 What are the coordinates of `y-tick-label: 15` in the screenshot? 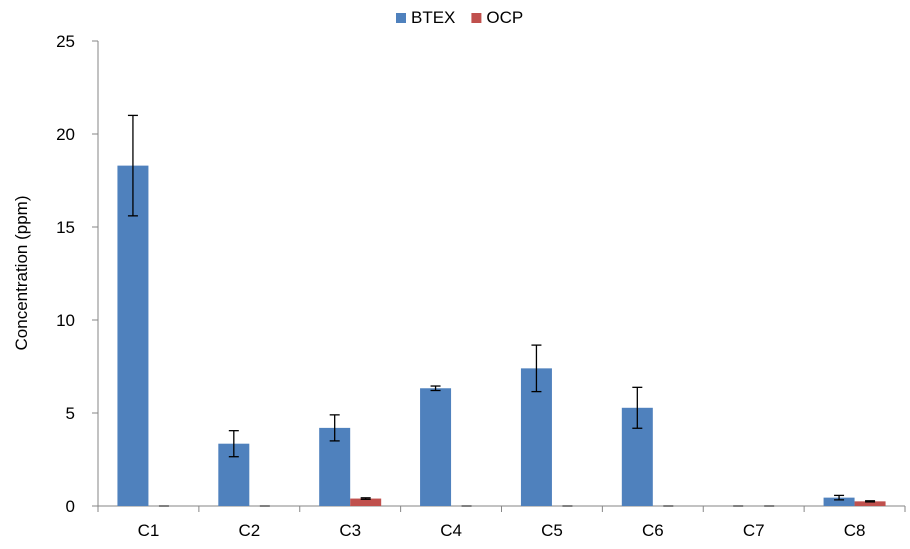 It's located at (65, 227).